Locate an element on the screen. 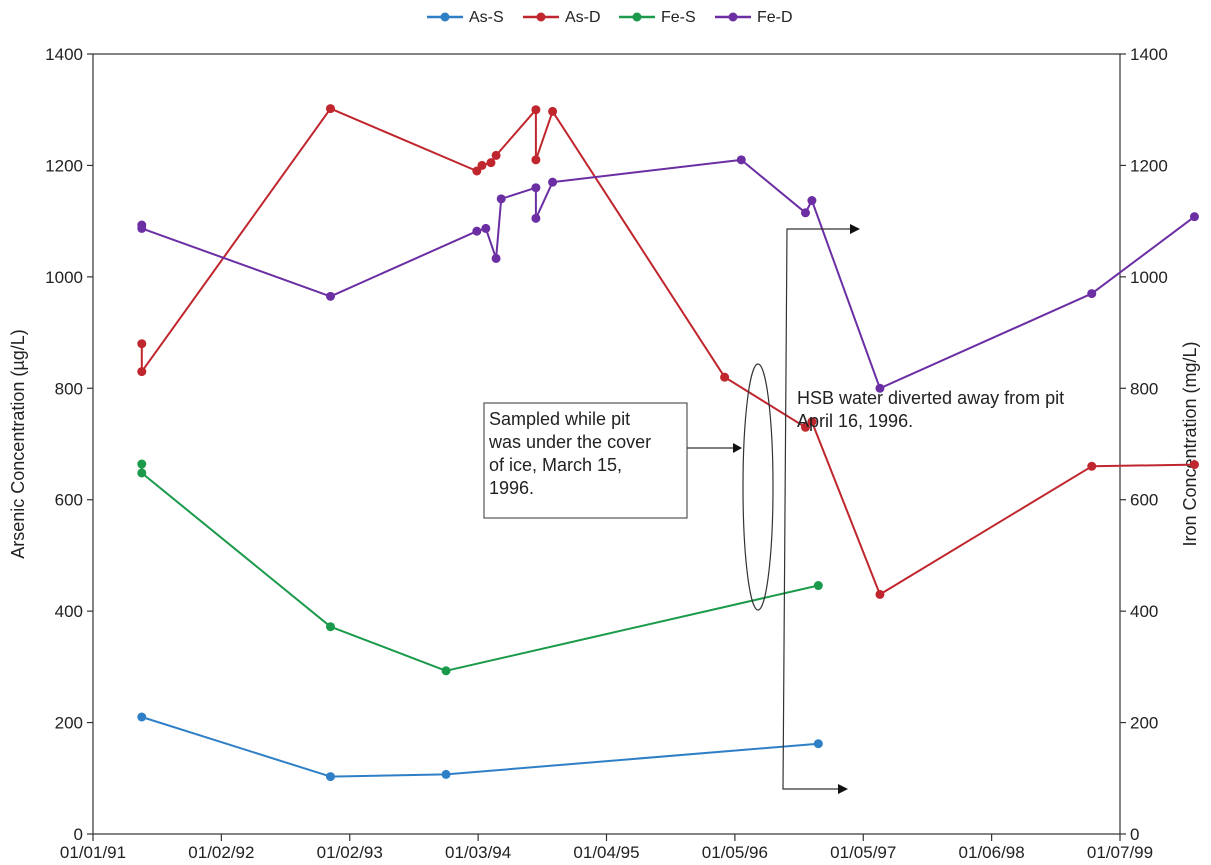 The width and height of the screenshot is (1211, 865). annotation-diversion-arrowhead-top is located at coordinates (855, 229).